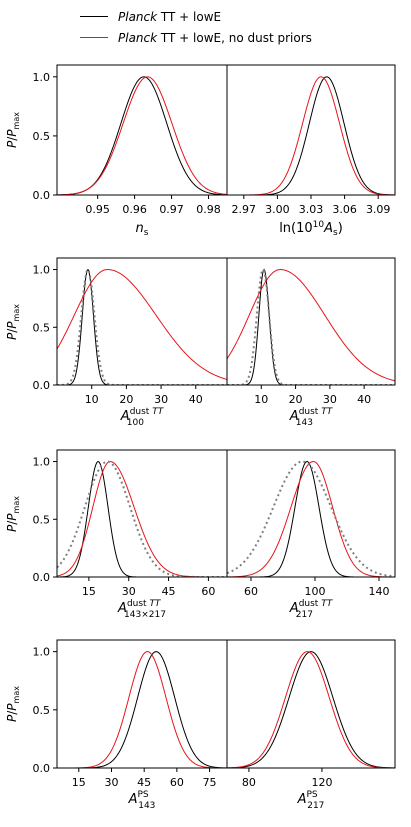 This screenshot has height=827, width=411. What do you see at coordinates (321, 782) in the screenshot?
I see `x-tick-label: 120` at bounding box center [321, 782].